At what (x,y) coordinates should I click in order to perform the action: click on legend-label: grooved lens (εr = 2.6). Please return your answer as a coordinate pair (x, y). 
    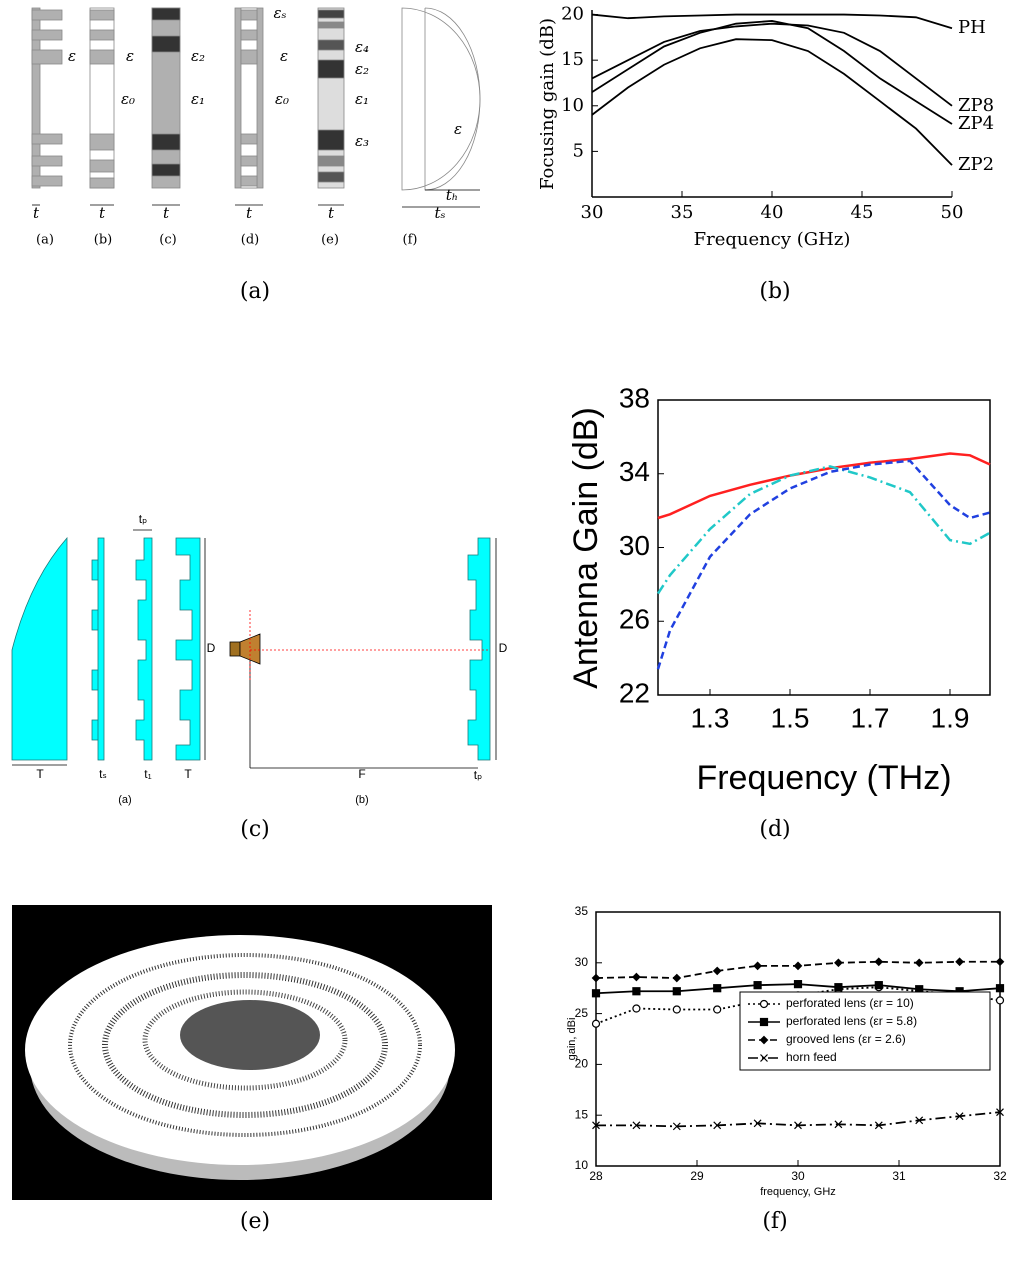
    Looking at the image, I should click on (846, 1039).